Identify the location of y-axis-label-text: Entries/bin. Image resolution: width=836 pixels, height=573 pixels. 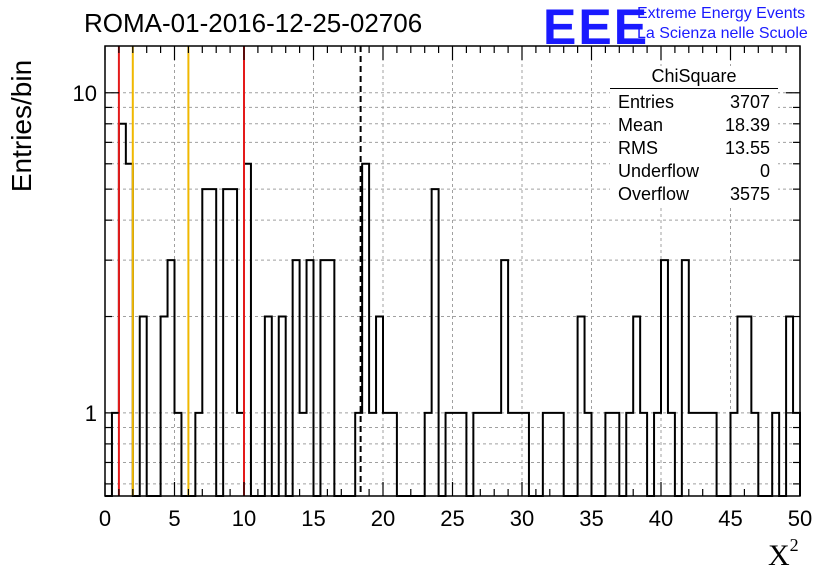
(21, 126).